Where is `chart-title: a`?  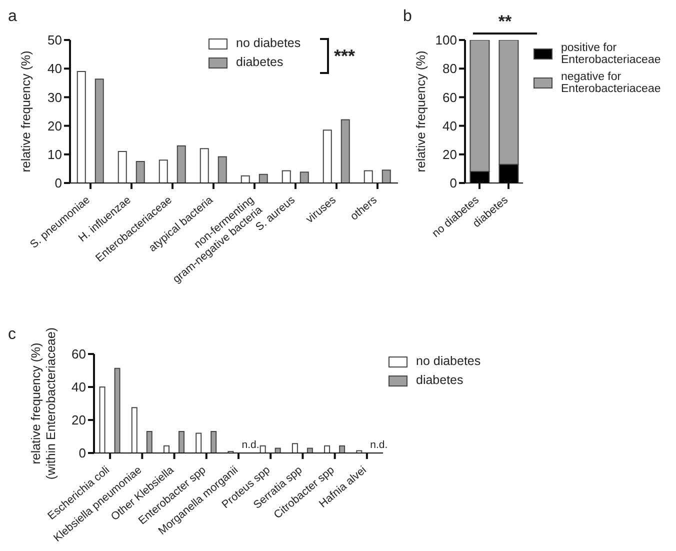
chart-title: a is located at coordinates (12, 17).